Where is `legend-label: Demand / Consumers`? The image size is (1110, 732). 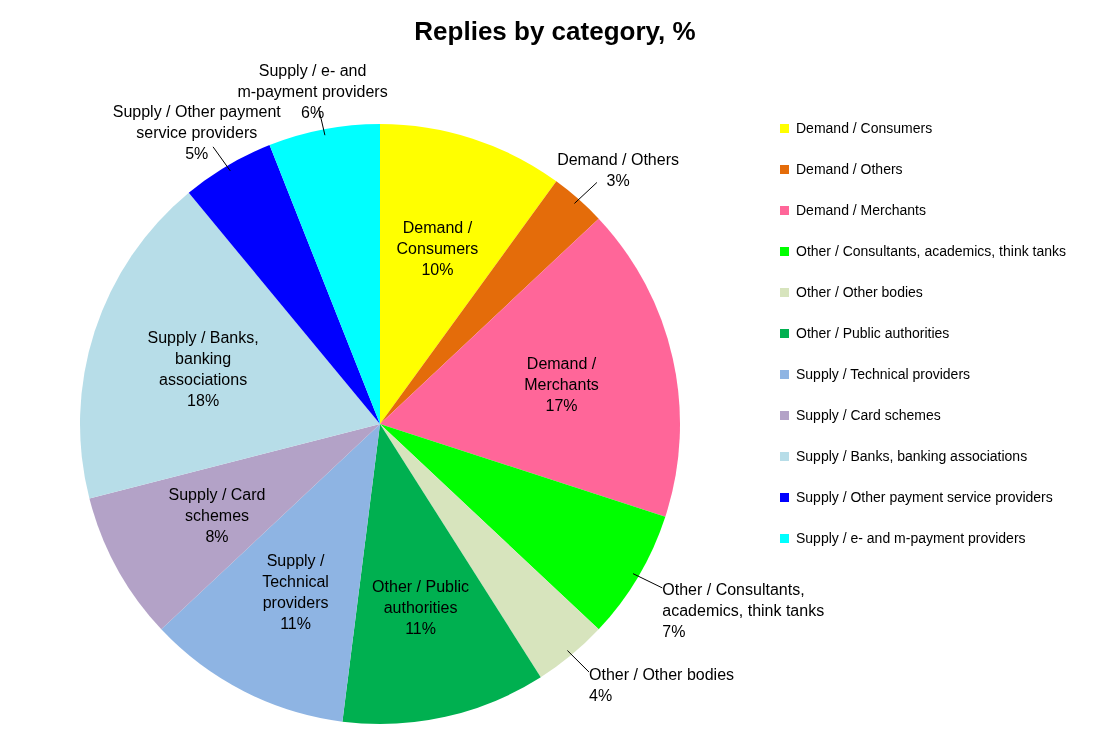 legend-label: Demand / Consumers is located at coordinates (864, 128).